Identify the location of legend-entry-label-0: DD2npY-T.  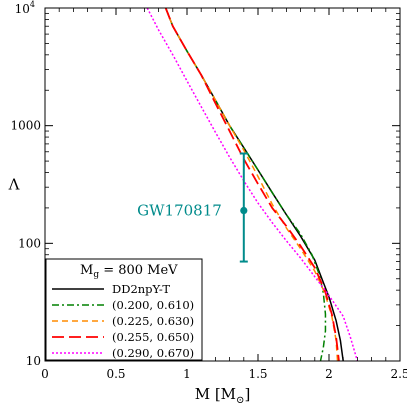
(141, 289).